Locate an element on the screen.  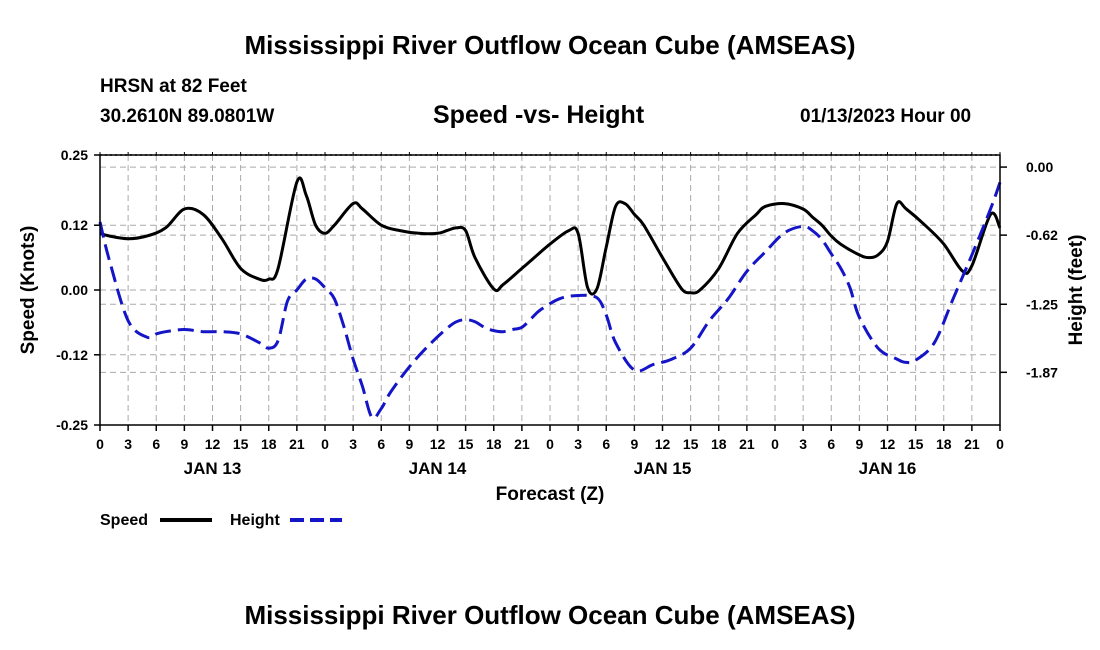
y-axis-label: Speed (Knots) is located at coordinates (28, 290).